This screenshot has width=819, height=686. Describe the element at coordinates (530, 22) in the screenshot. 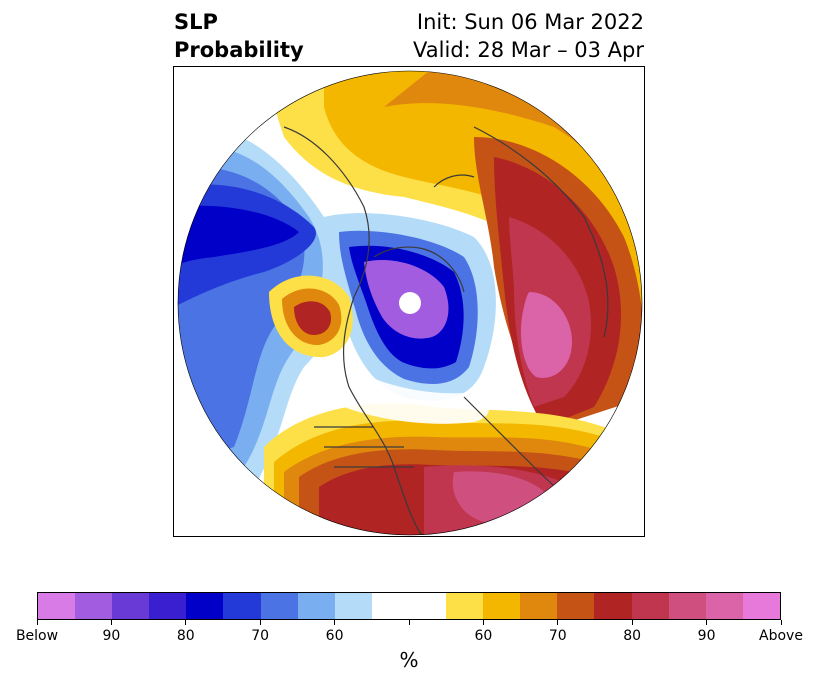

I see `init-date: Init: Sun 06 Mar 2022` at that location.